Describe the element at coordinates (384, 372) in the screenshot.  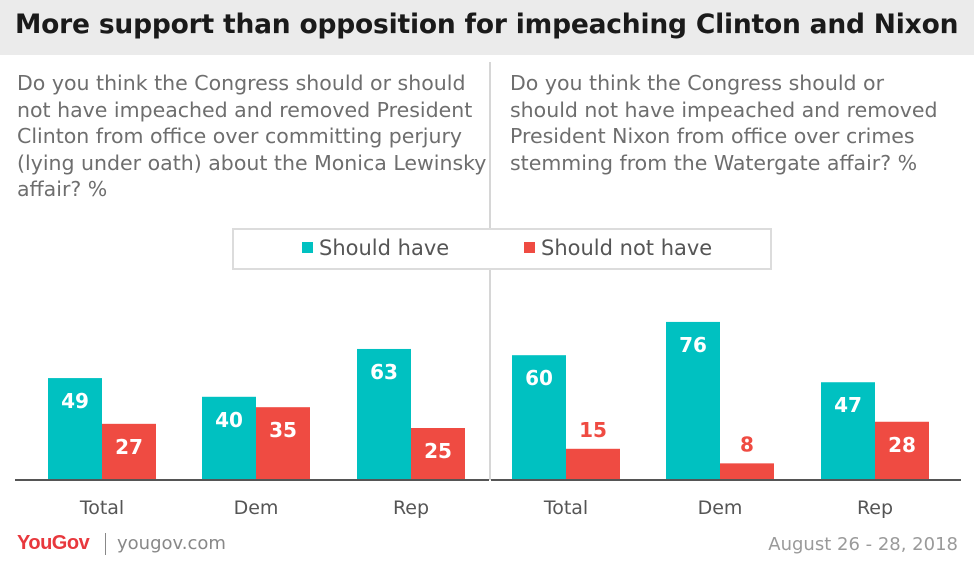
I see `clinton-label-rep-should: 63` at that location.